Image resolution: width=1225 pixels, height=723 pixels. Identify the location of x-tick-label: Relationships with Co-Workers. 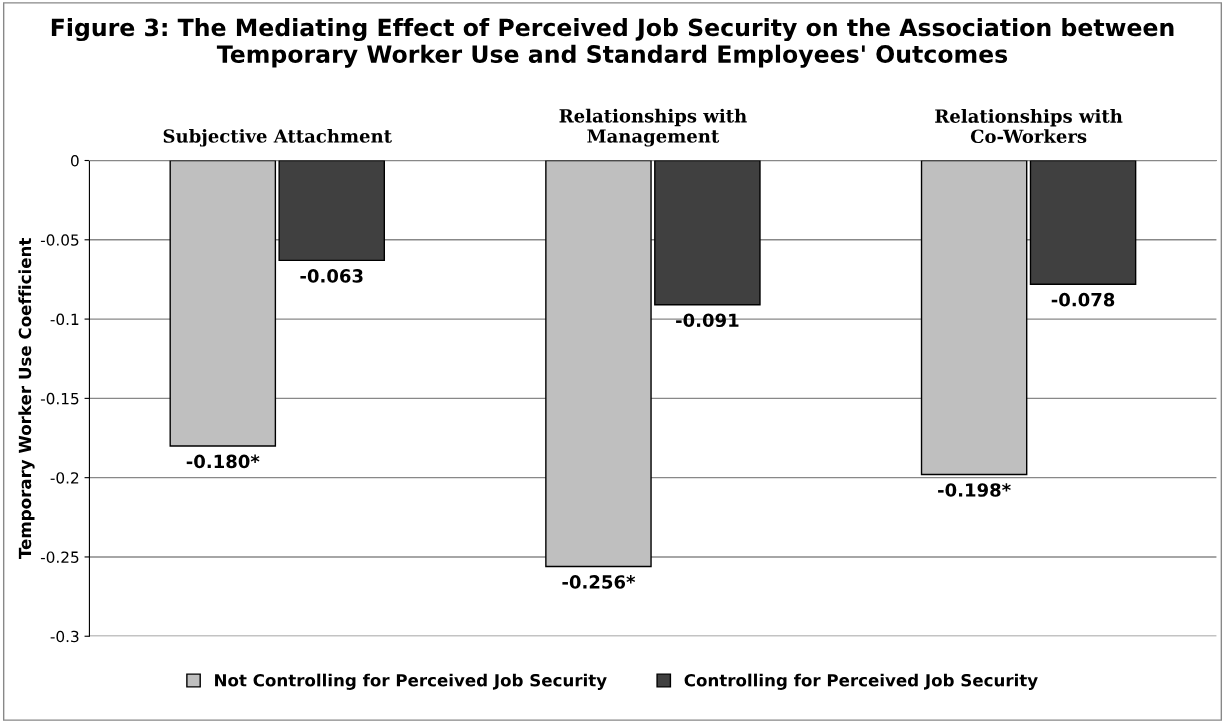
(1029, 126).